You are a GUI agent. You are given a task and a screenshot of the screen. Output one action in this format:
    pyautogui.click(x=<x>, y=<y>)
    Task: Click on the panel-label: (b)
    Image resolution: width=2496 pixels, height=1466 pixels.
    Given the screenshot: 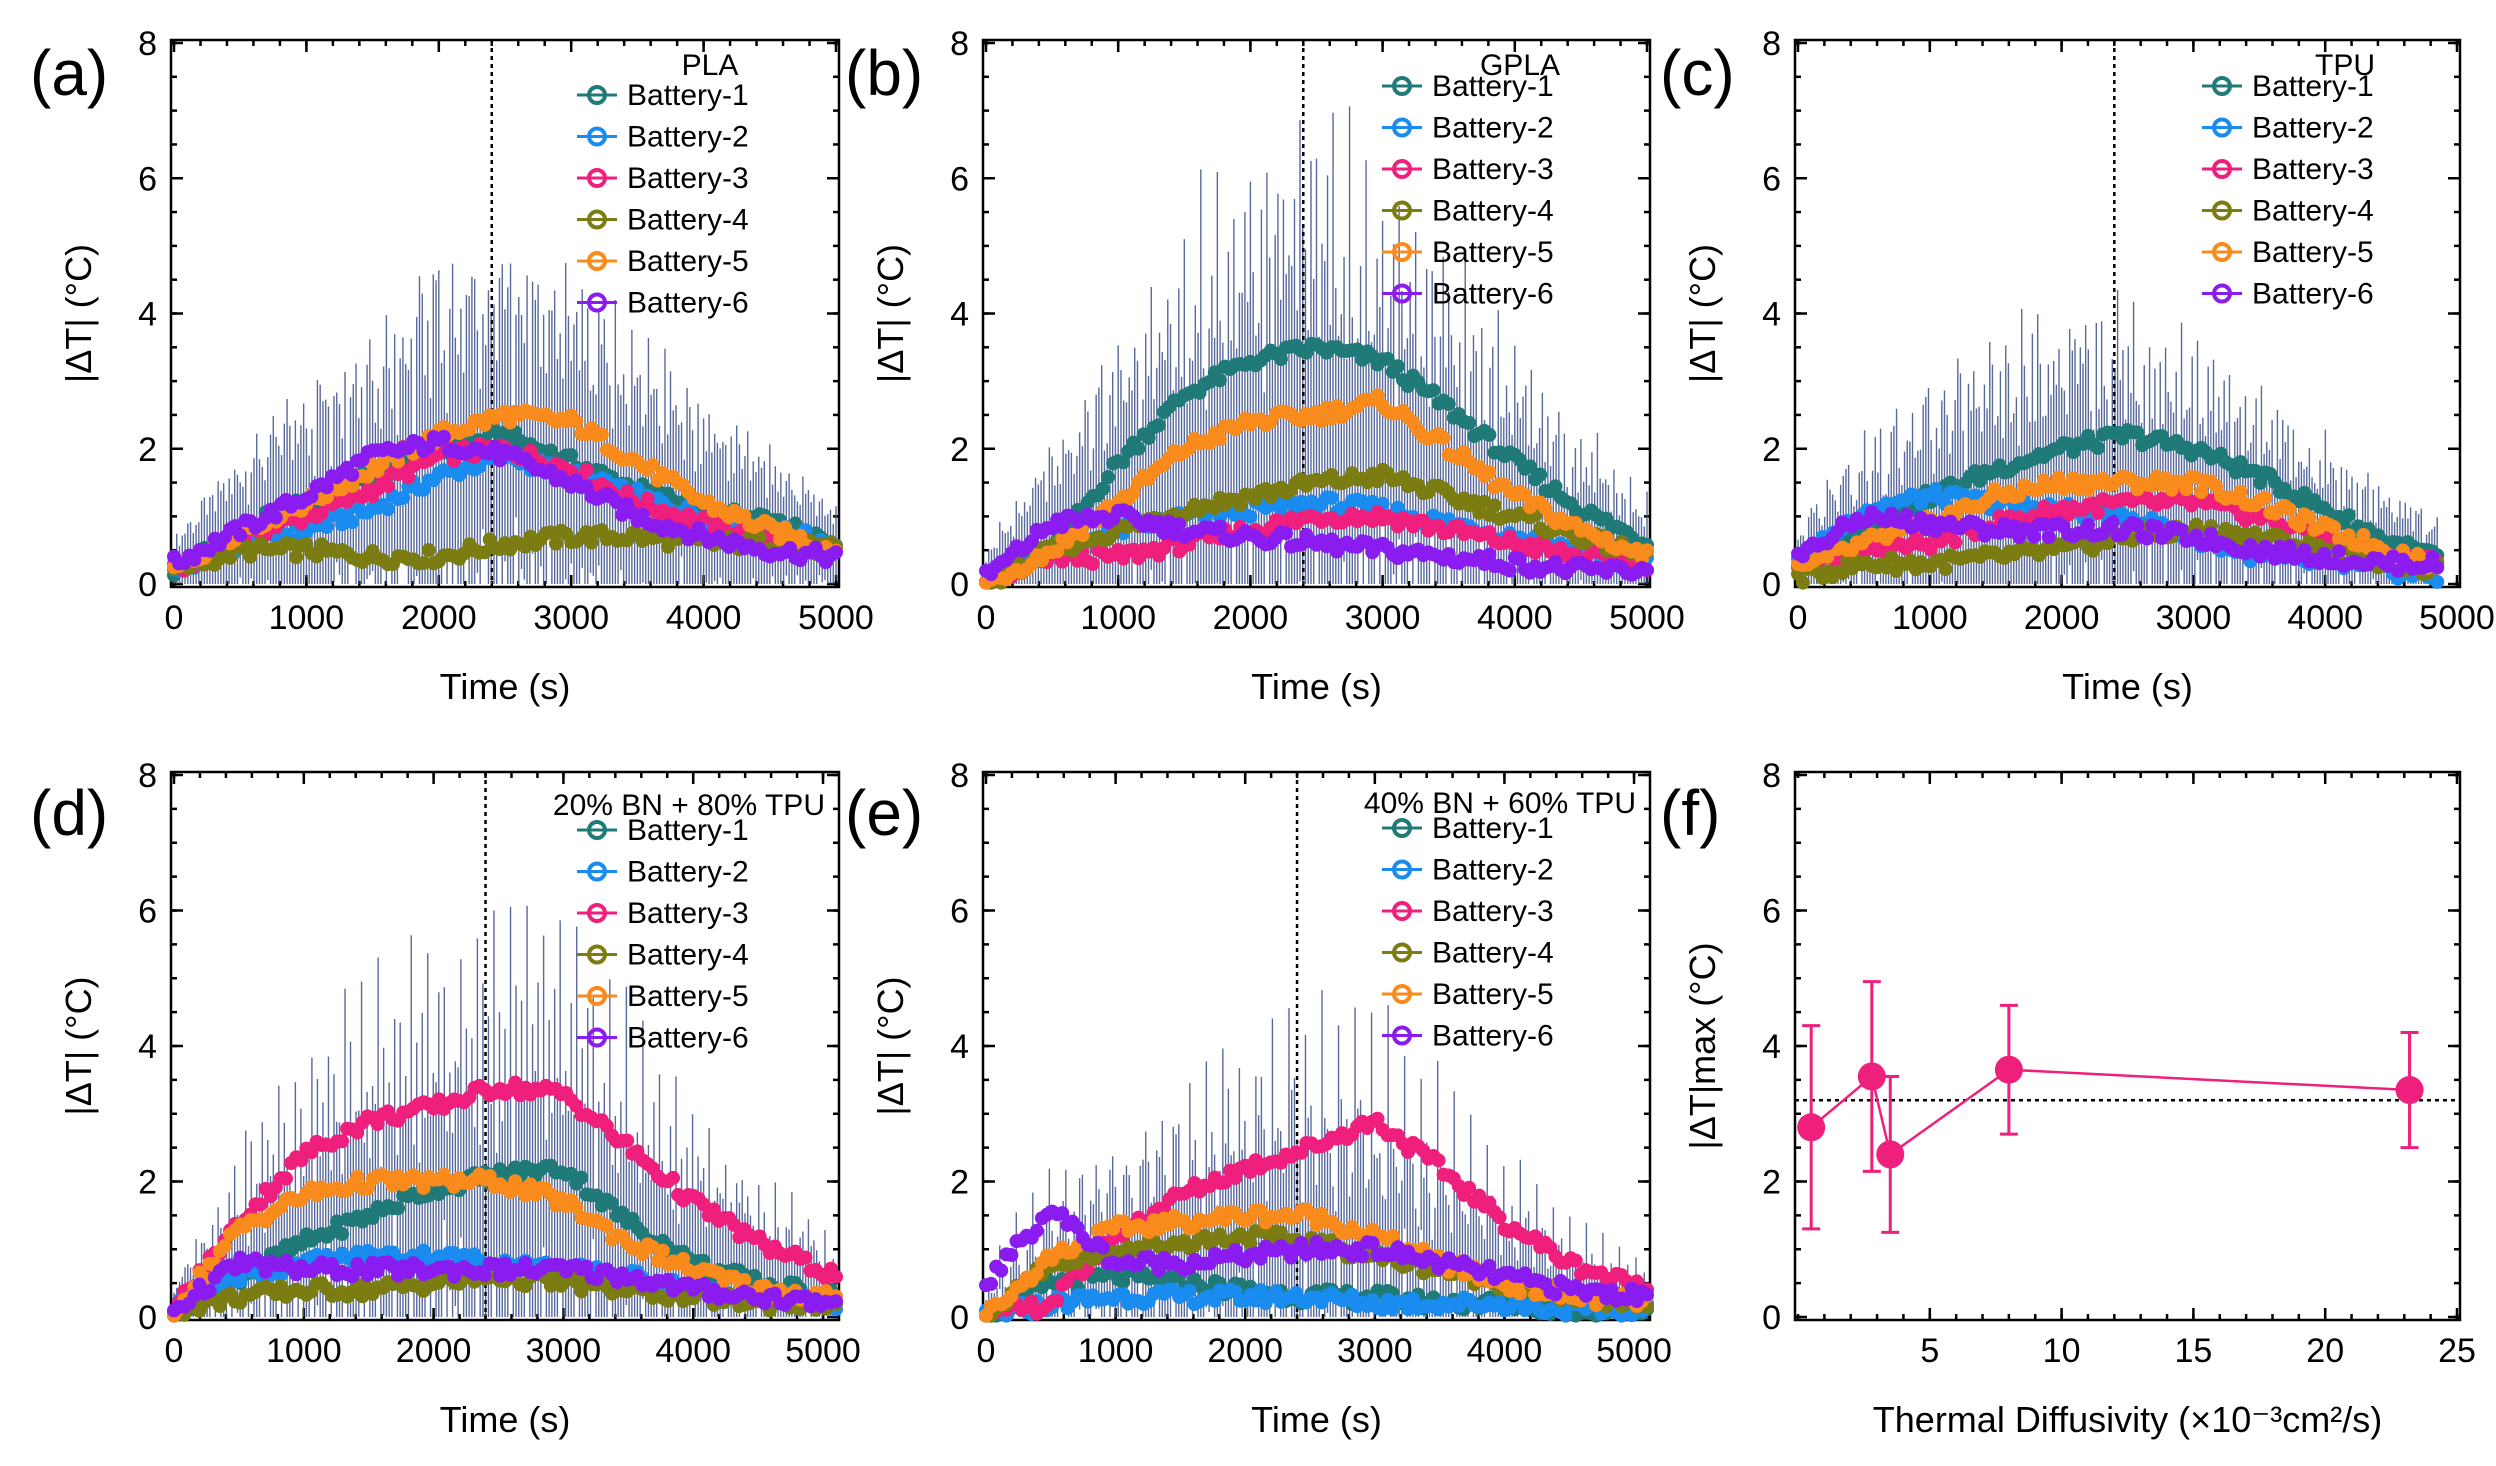 What is the action you would take?
    pyautogui.click(x=884, y=73)
    